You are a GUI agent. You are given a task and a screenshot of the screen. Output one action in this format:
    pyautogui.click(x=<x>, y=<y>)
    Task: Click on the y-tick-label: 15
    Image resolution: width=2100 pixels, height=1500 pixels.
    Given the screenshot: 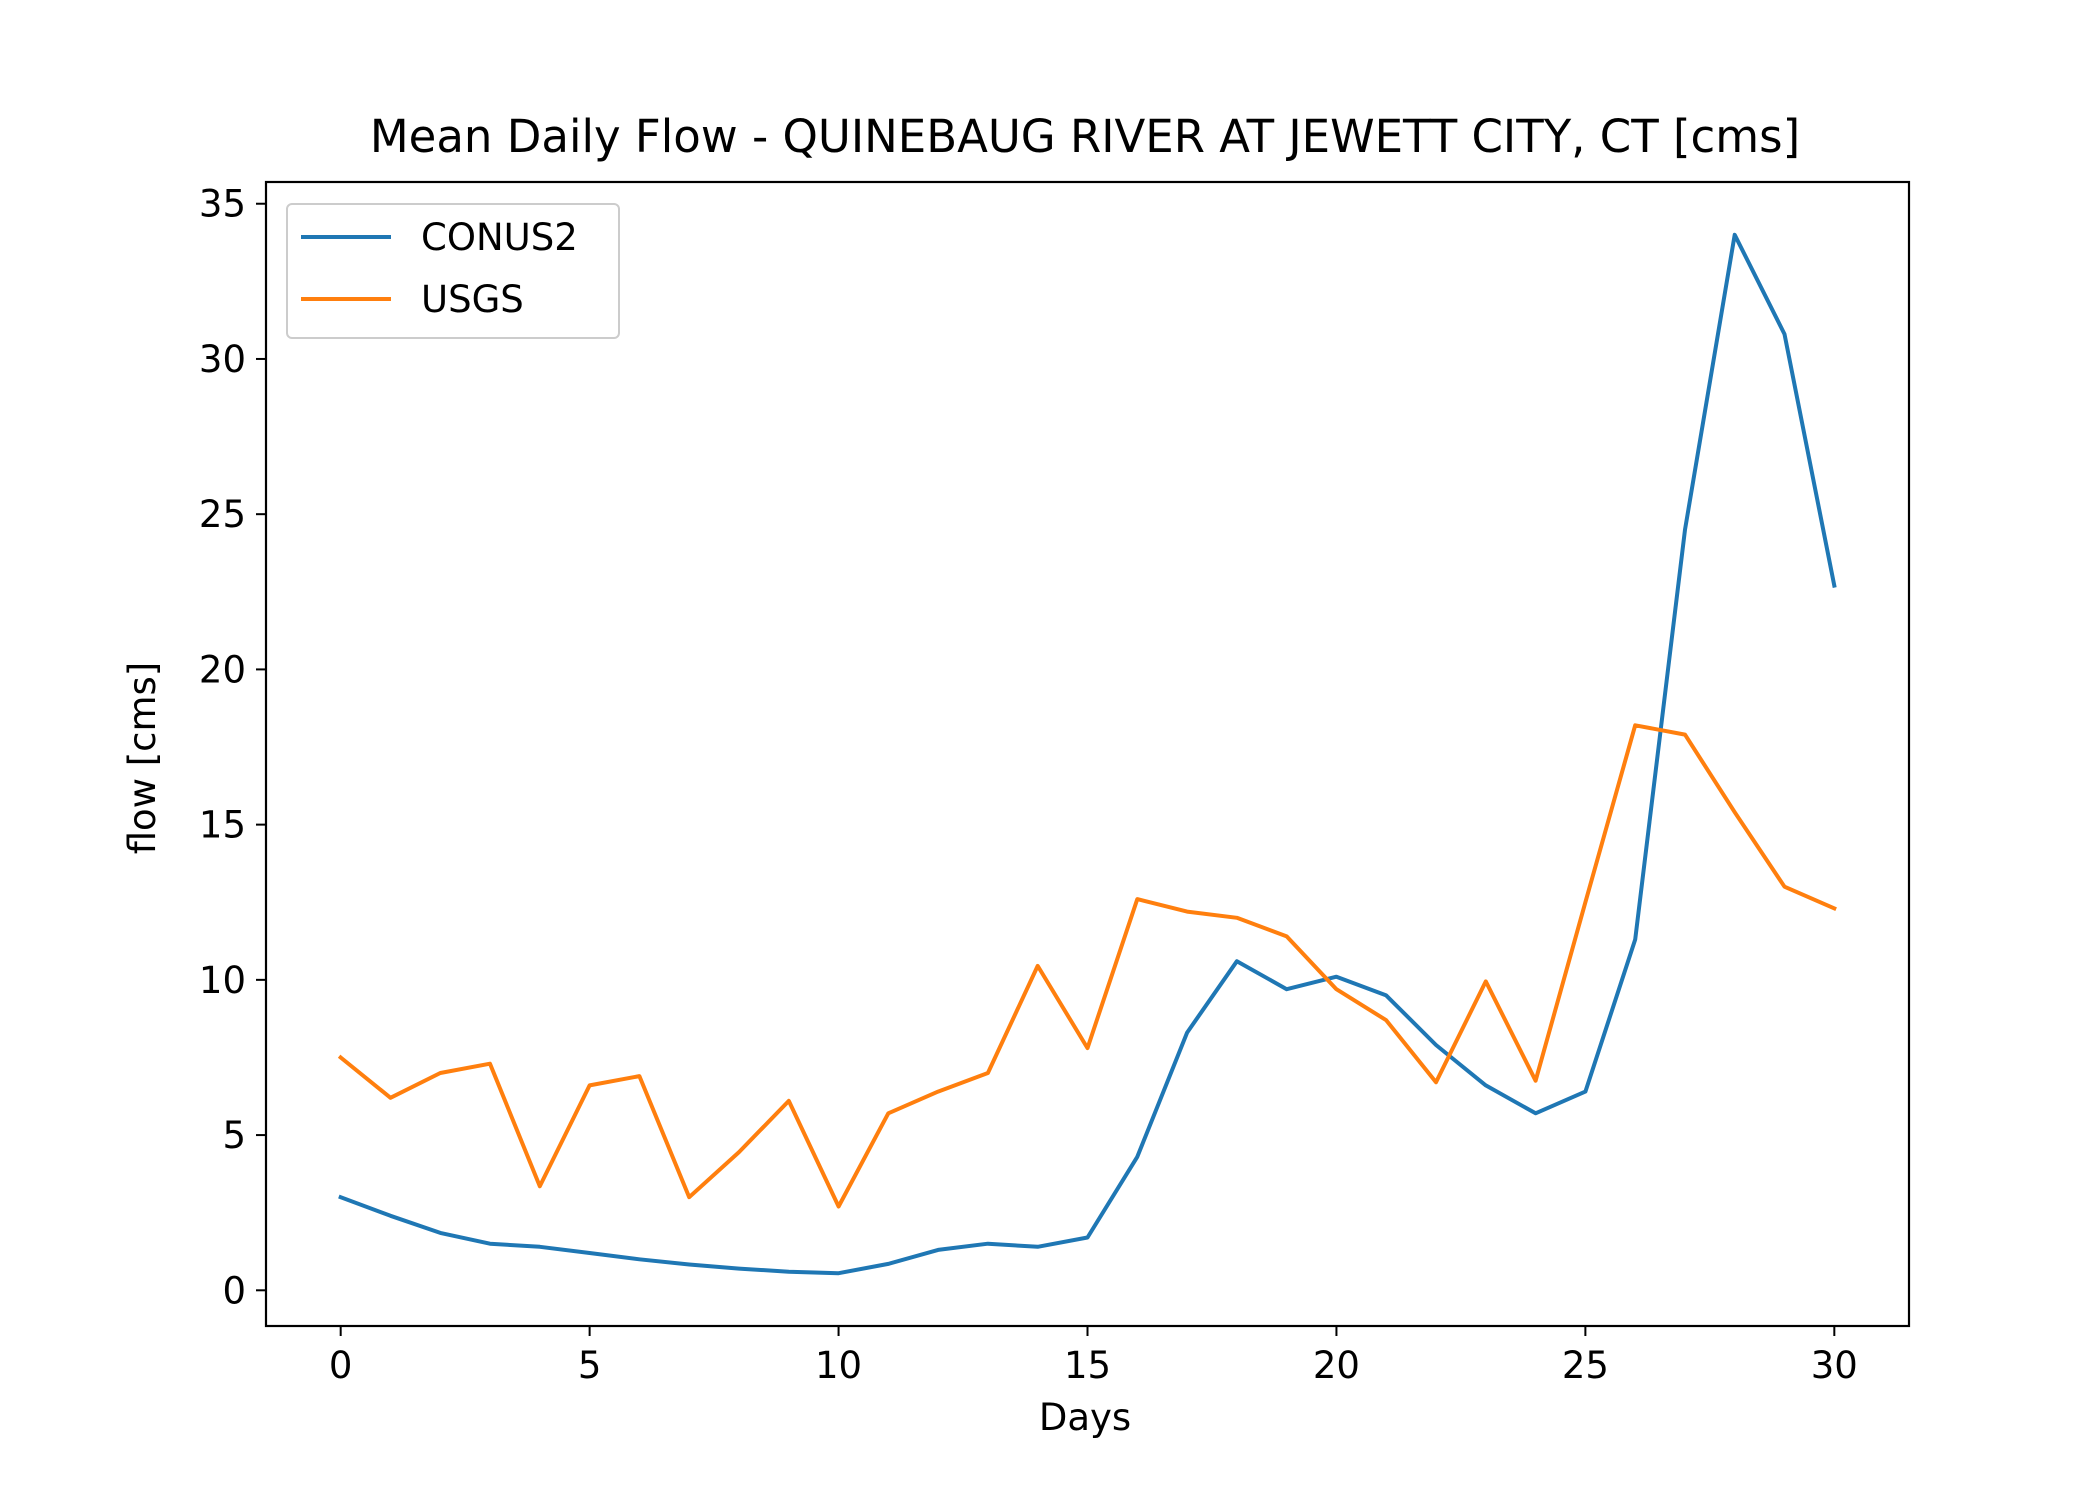 What is the action you would take?
    pyautogui.click(x=222, y=825)
    